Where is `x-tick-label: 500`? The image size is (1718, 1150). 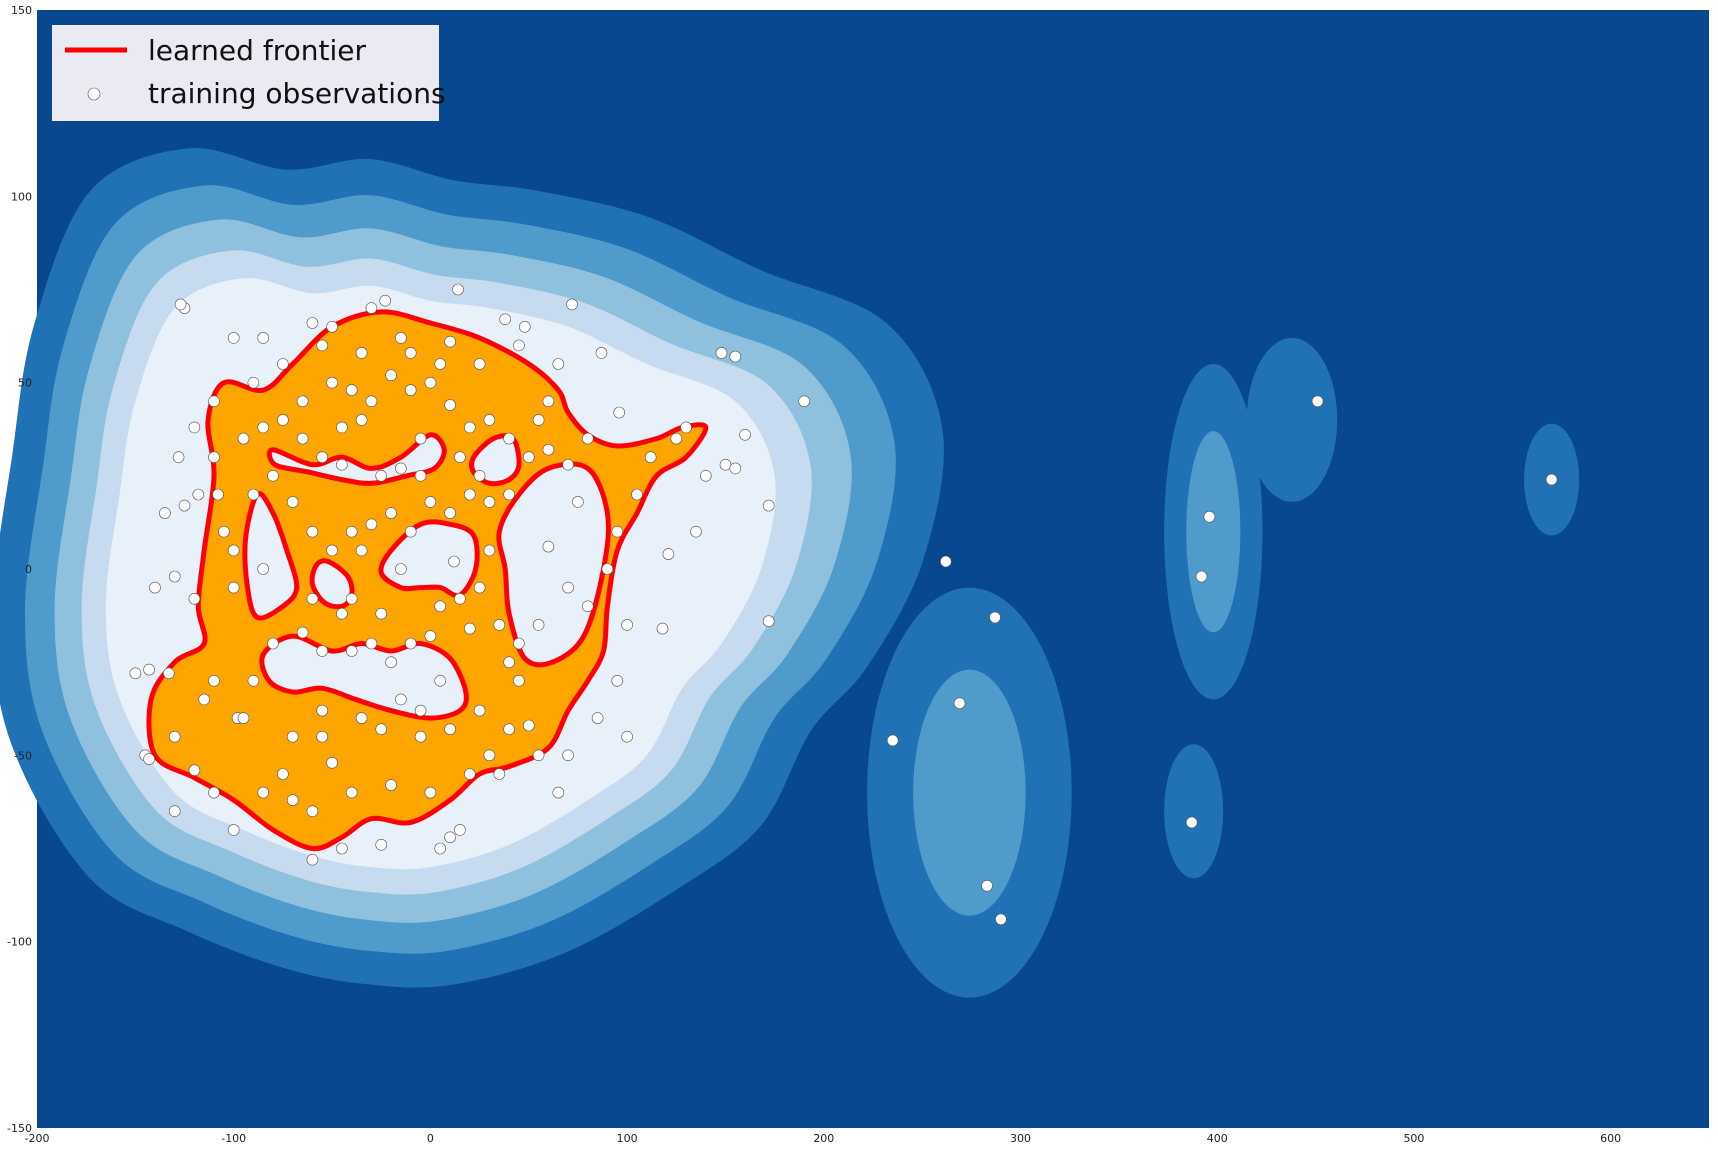
x-tick-label: 500 is located at coordinates (1413, 1138).